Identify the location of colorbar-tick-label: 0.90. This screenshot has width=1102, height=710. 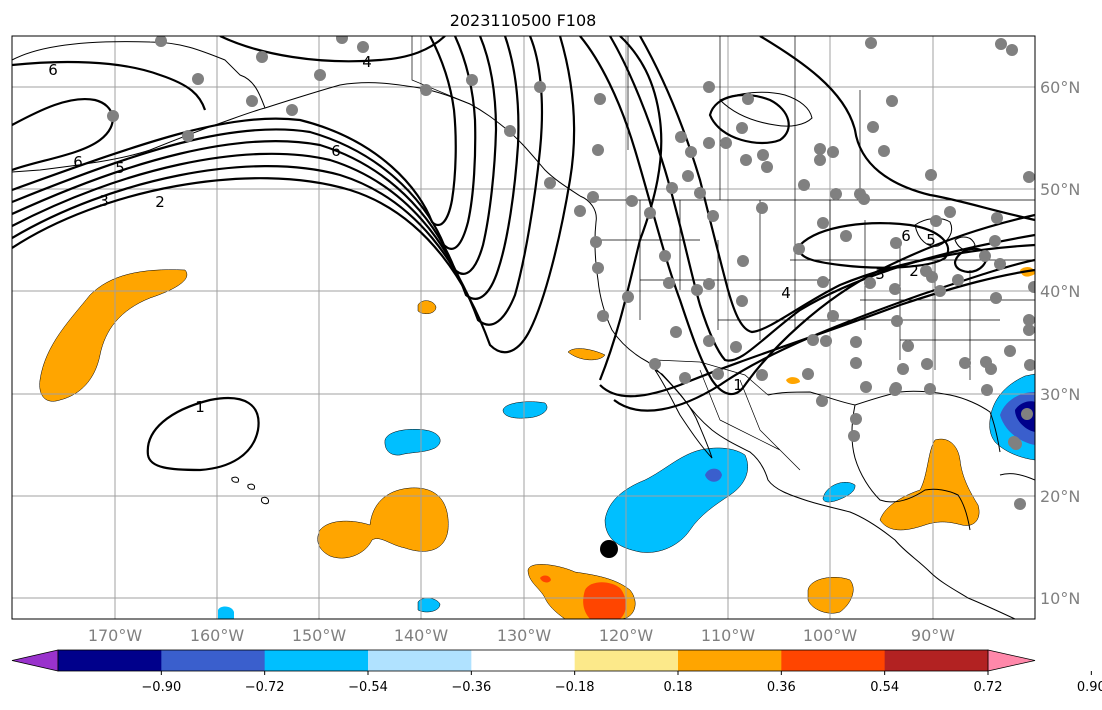
(1089, 687).